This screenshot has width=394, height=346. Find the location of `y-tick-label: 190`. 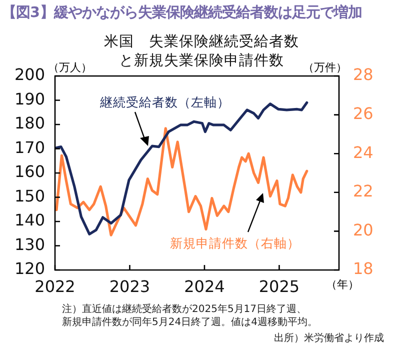

y-tick-label: 190 is located at coordinates (29, 98).